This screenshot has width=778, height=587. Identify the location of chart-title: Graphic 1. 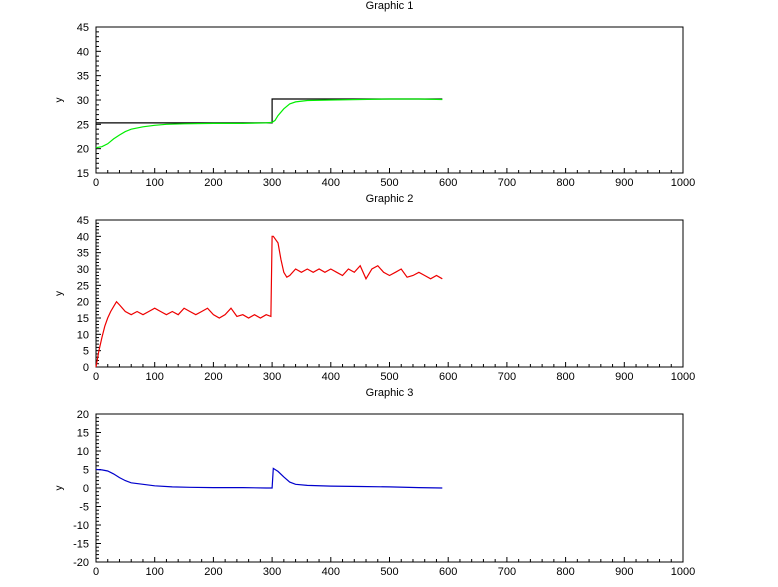
(390, 6).